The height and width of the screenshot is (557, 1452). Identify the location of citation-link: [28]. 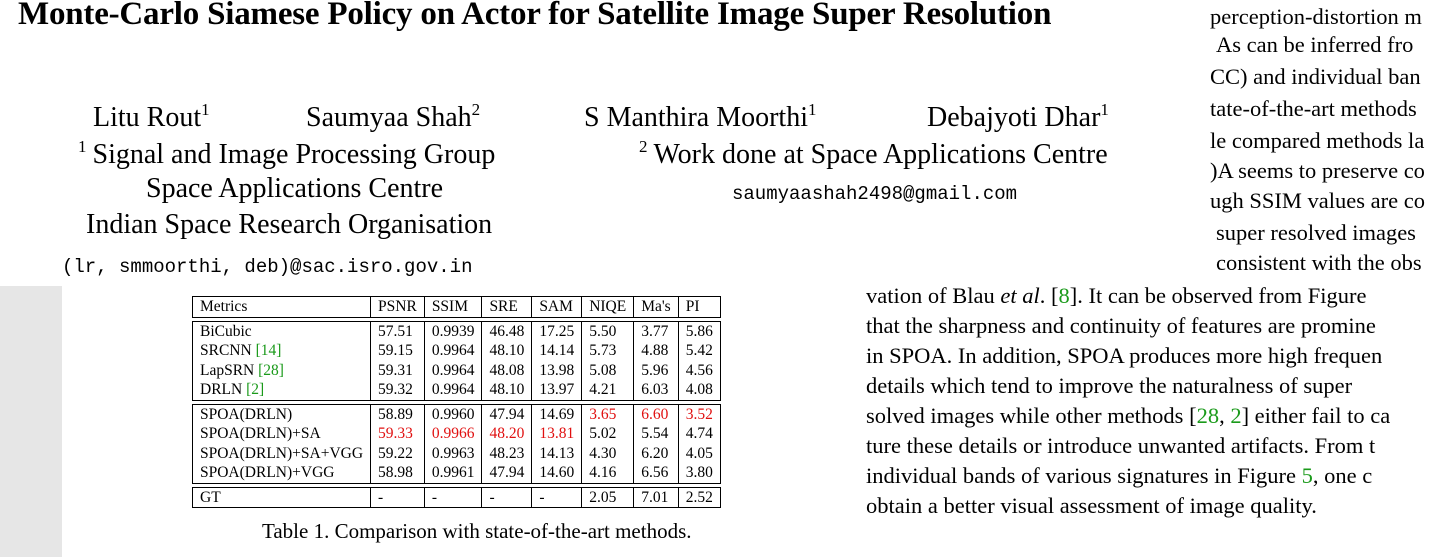
(271, 370).